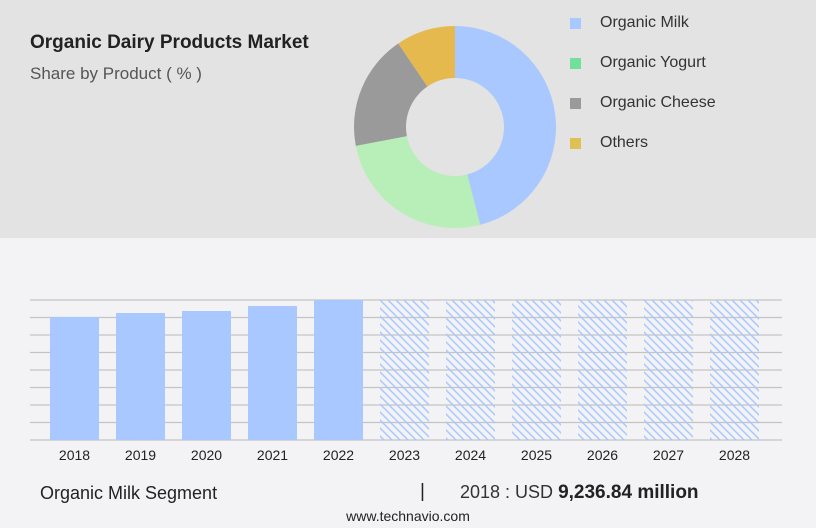 This screenshot has height=528, width=816. I want to click on legend-item: Organic Milk, so click(629, 23).